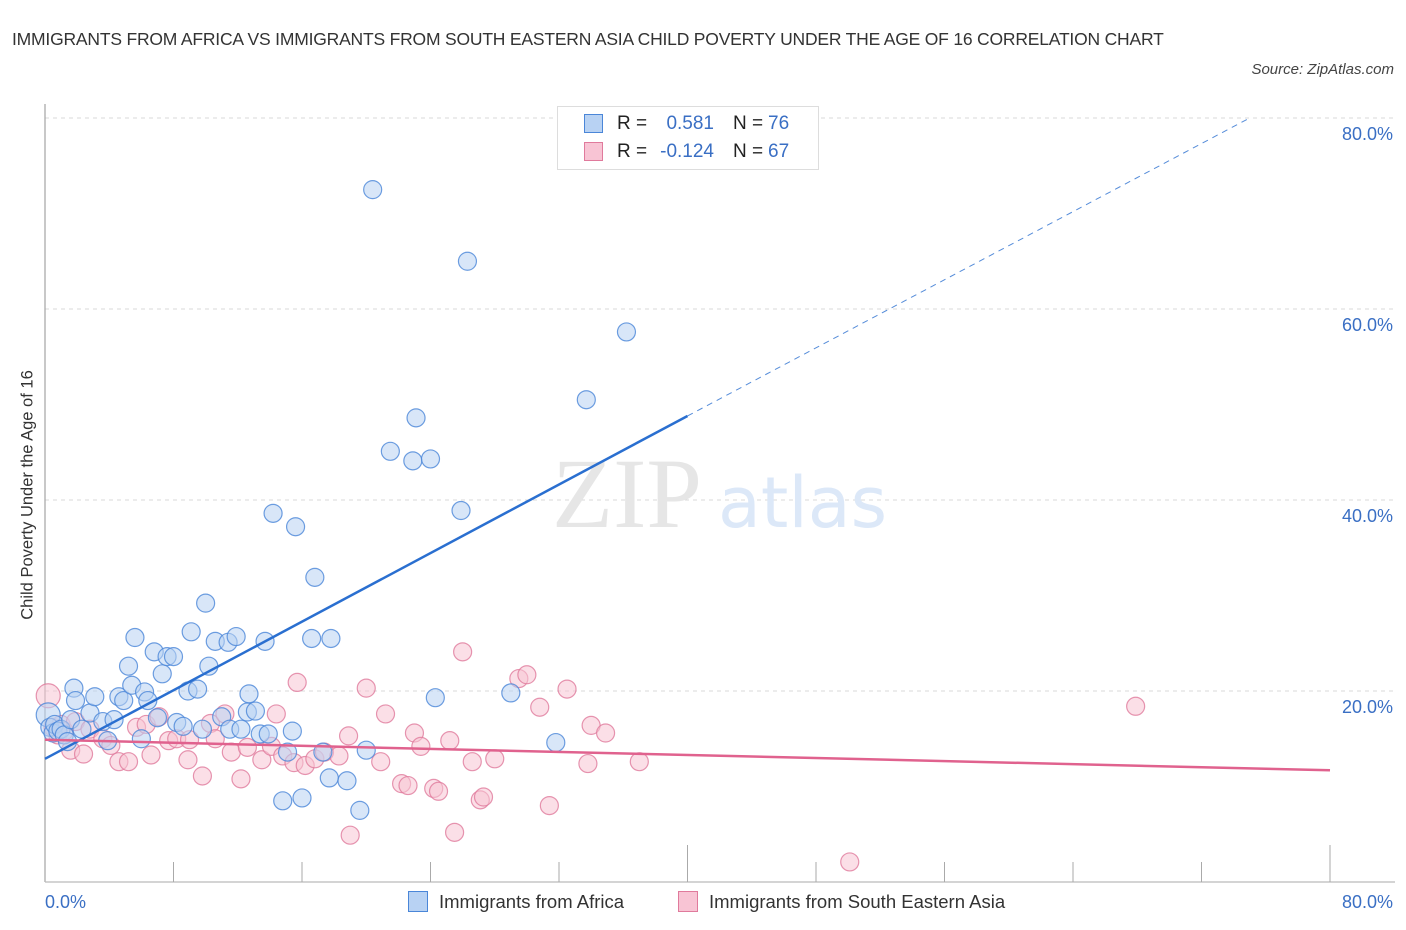 The image size is (1406, 930). What do you see at coordinates (532, 901) in the screenshot?
I see `bottom-legend-label: Immigrants from Africa` at bounding box center [532, 901].